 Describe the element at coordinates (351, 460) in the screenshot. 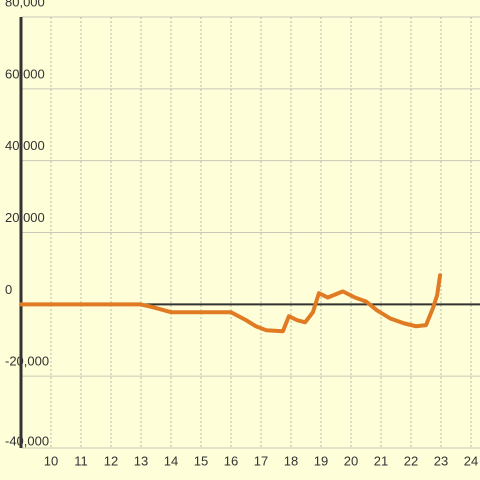

I see `x-tick-label: 20` at that location.